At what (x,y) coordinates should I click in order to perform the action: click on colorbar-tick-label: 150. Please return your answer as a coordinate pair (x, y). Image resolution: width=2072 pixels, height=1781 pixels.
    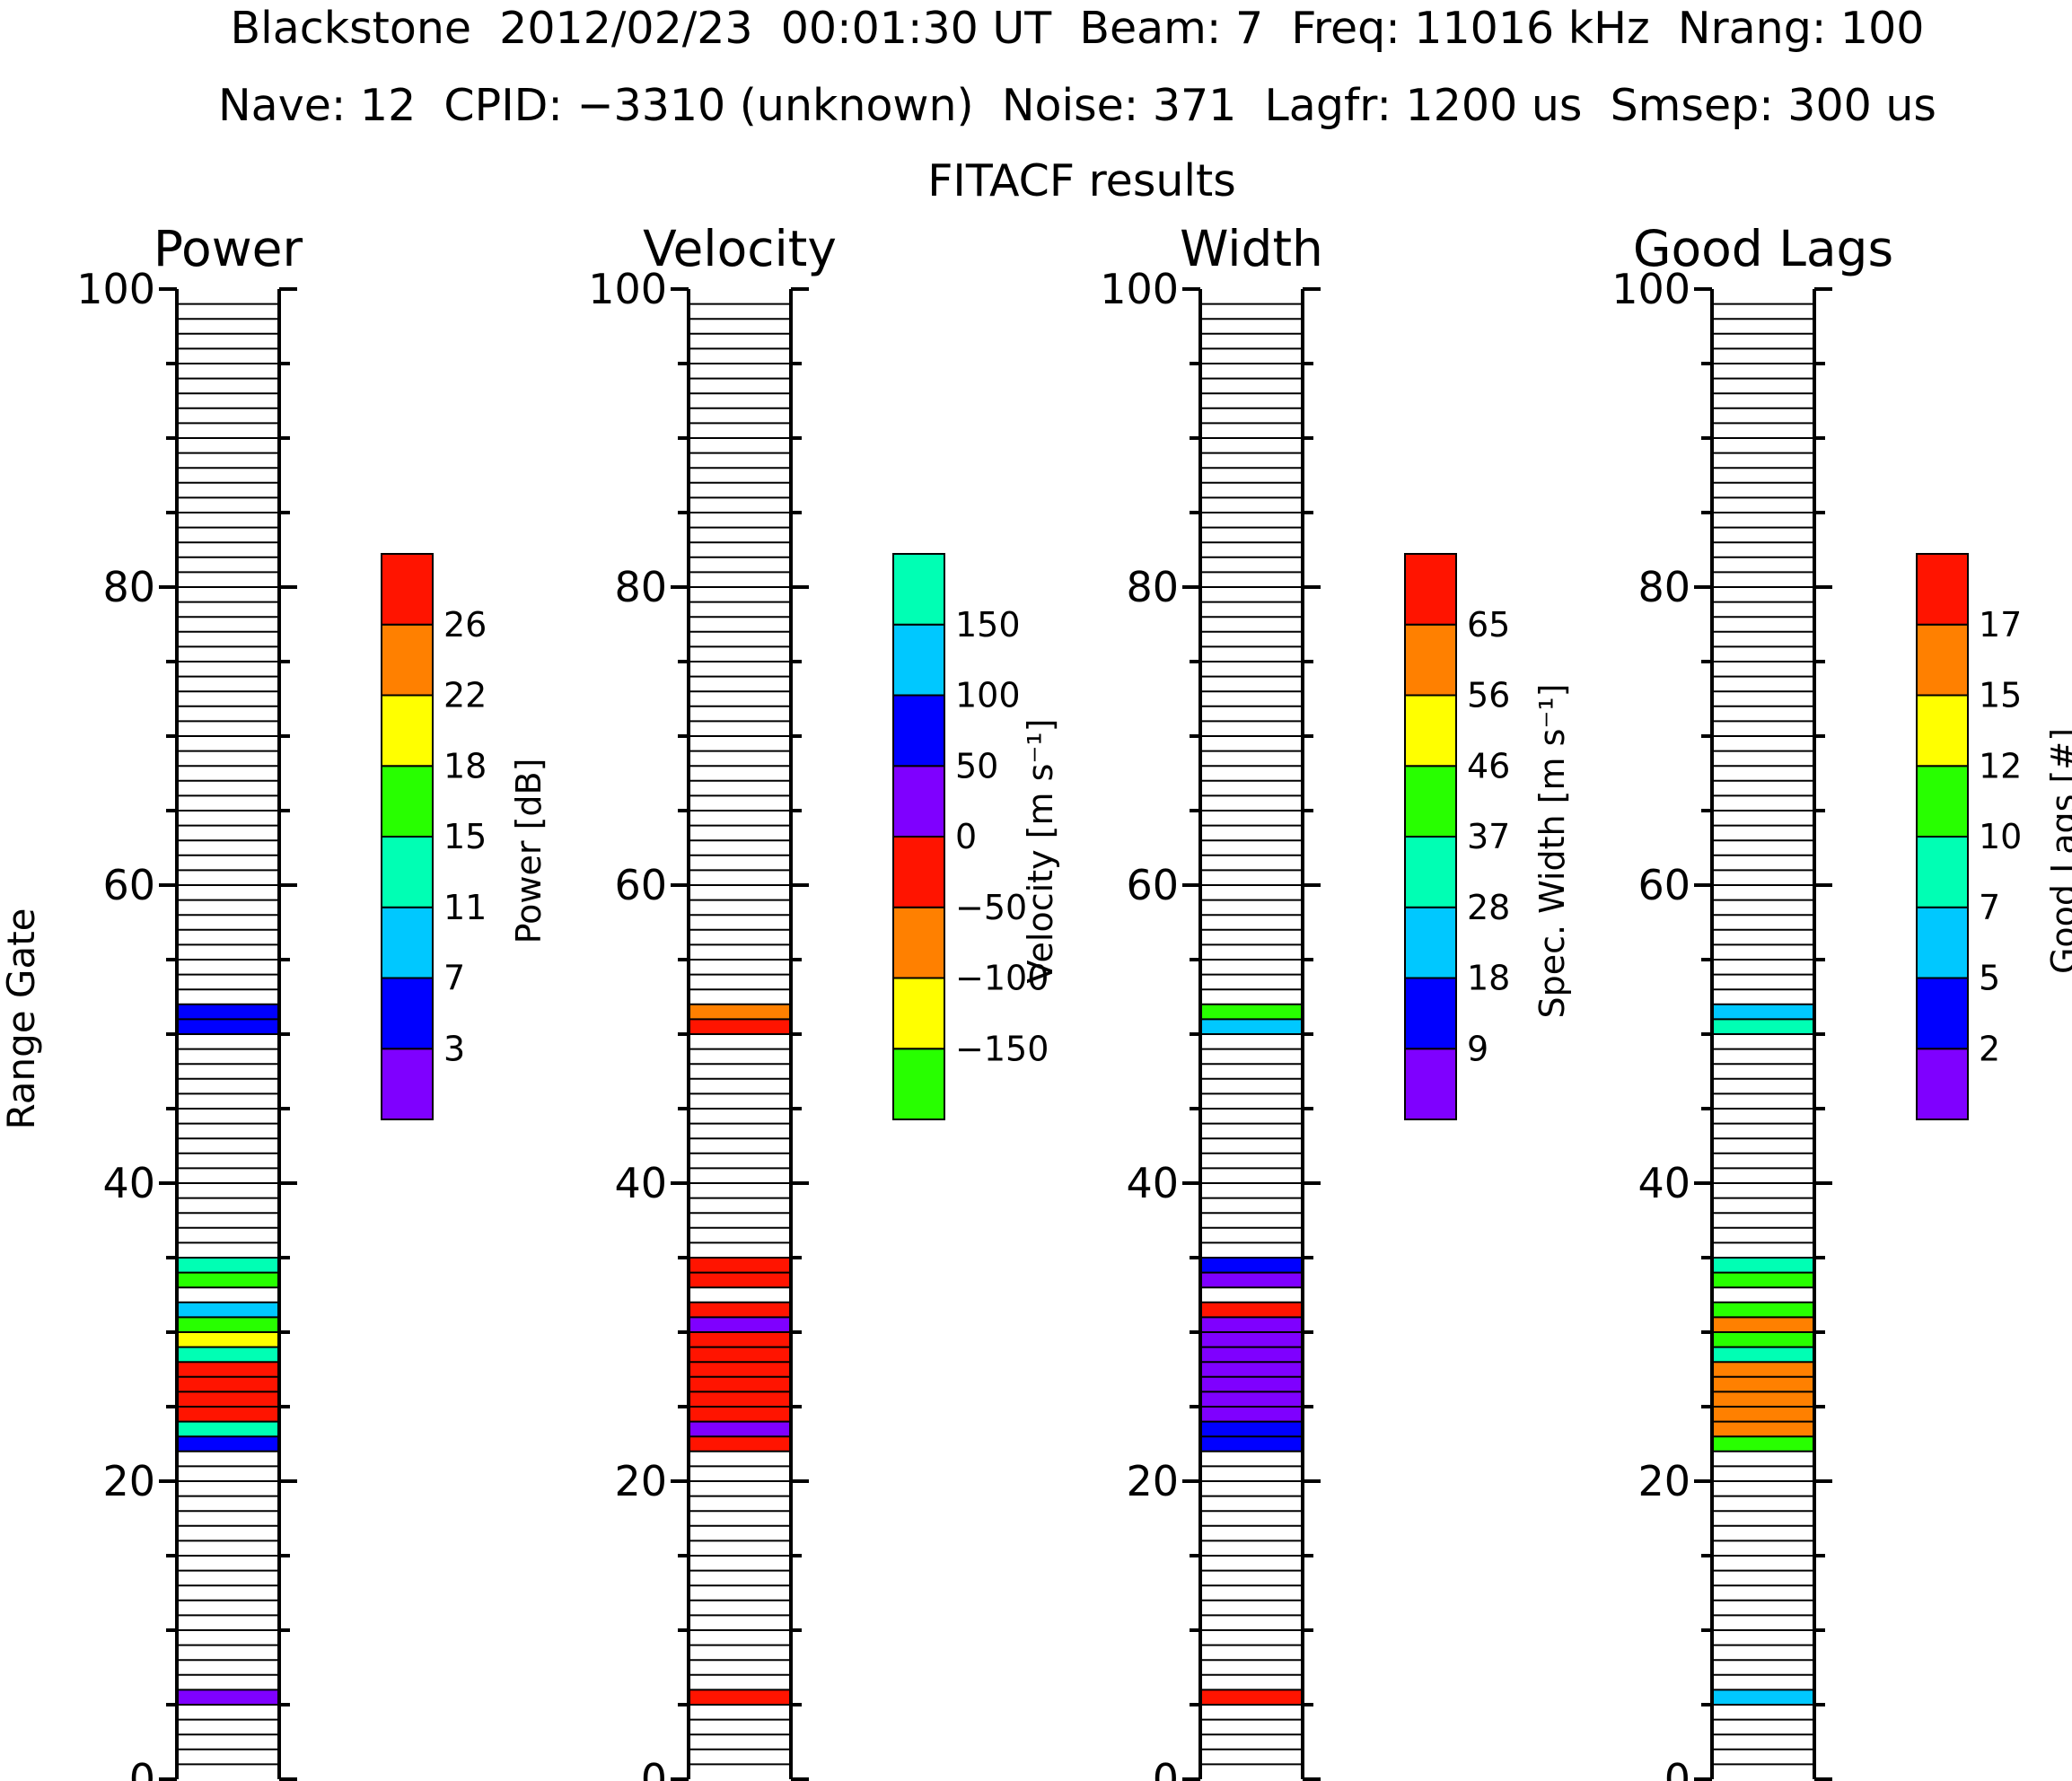
    Looking at the image, I should click on (988, 625).